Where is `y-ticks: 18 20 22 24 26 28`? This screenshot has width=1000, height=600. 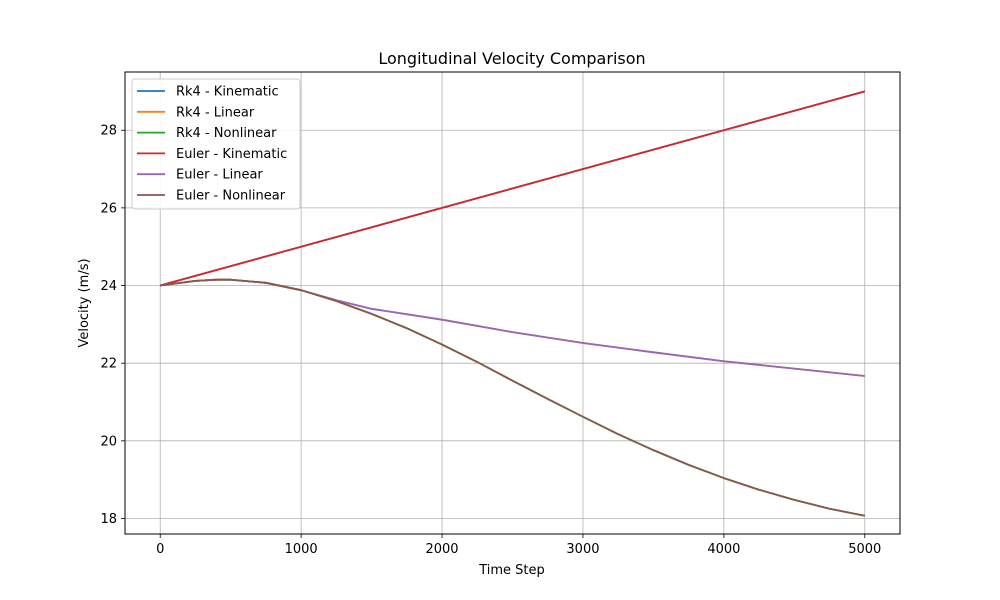
y-ticks: 18 20 22 24 26 28 is located at coordinates (112, 325).